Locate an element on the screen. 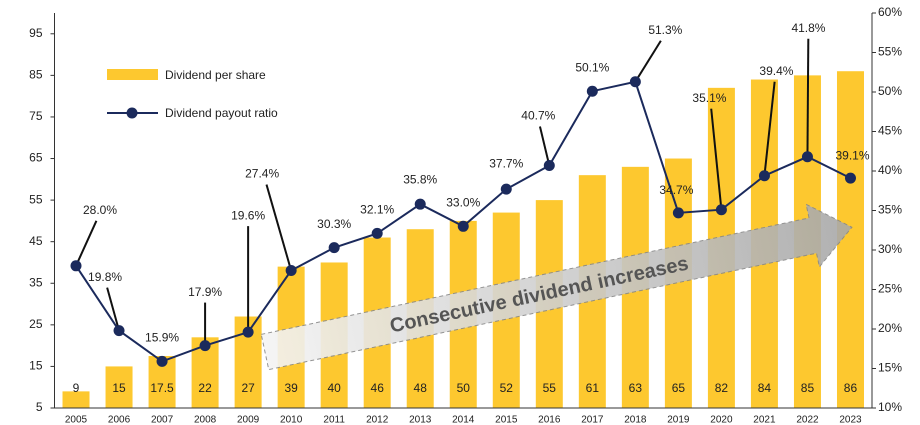 This screenshot has width=920, height=425. ratio-value-label: 28.0% is located at coordinates (100, 210).